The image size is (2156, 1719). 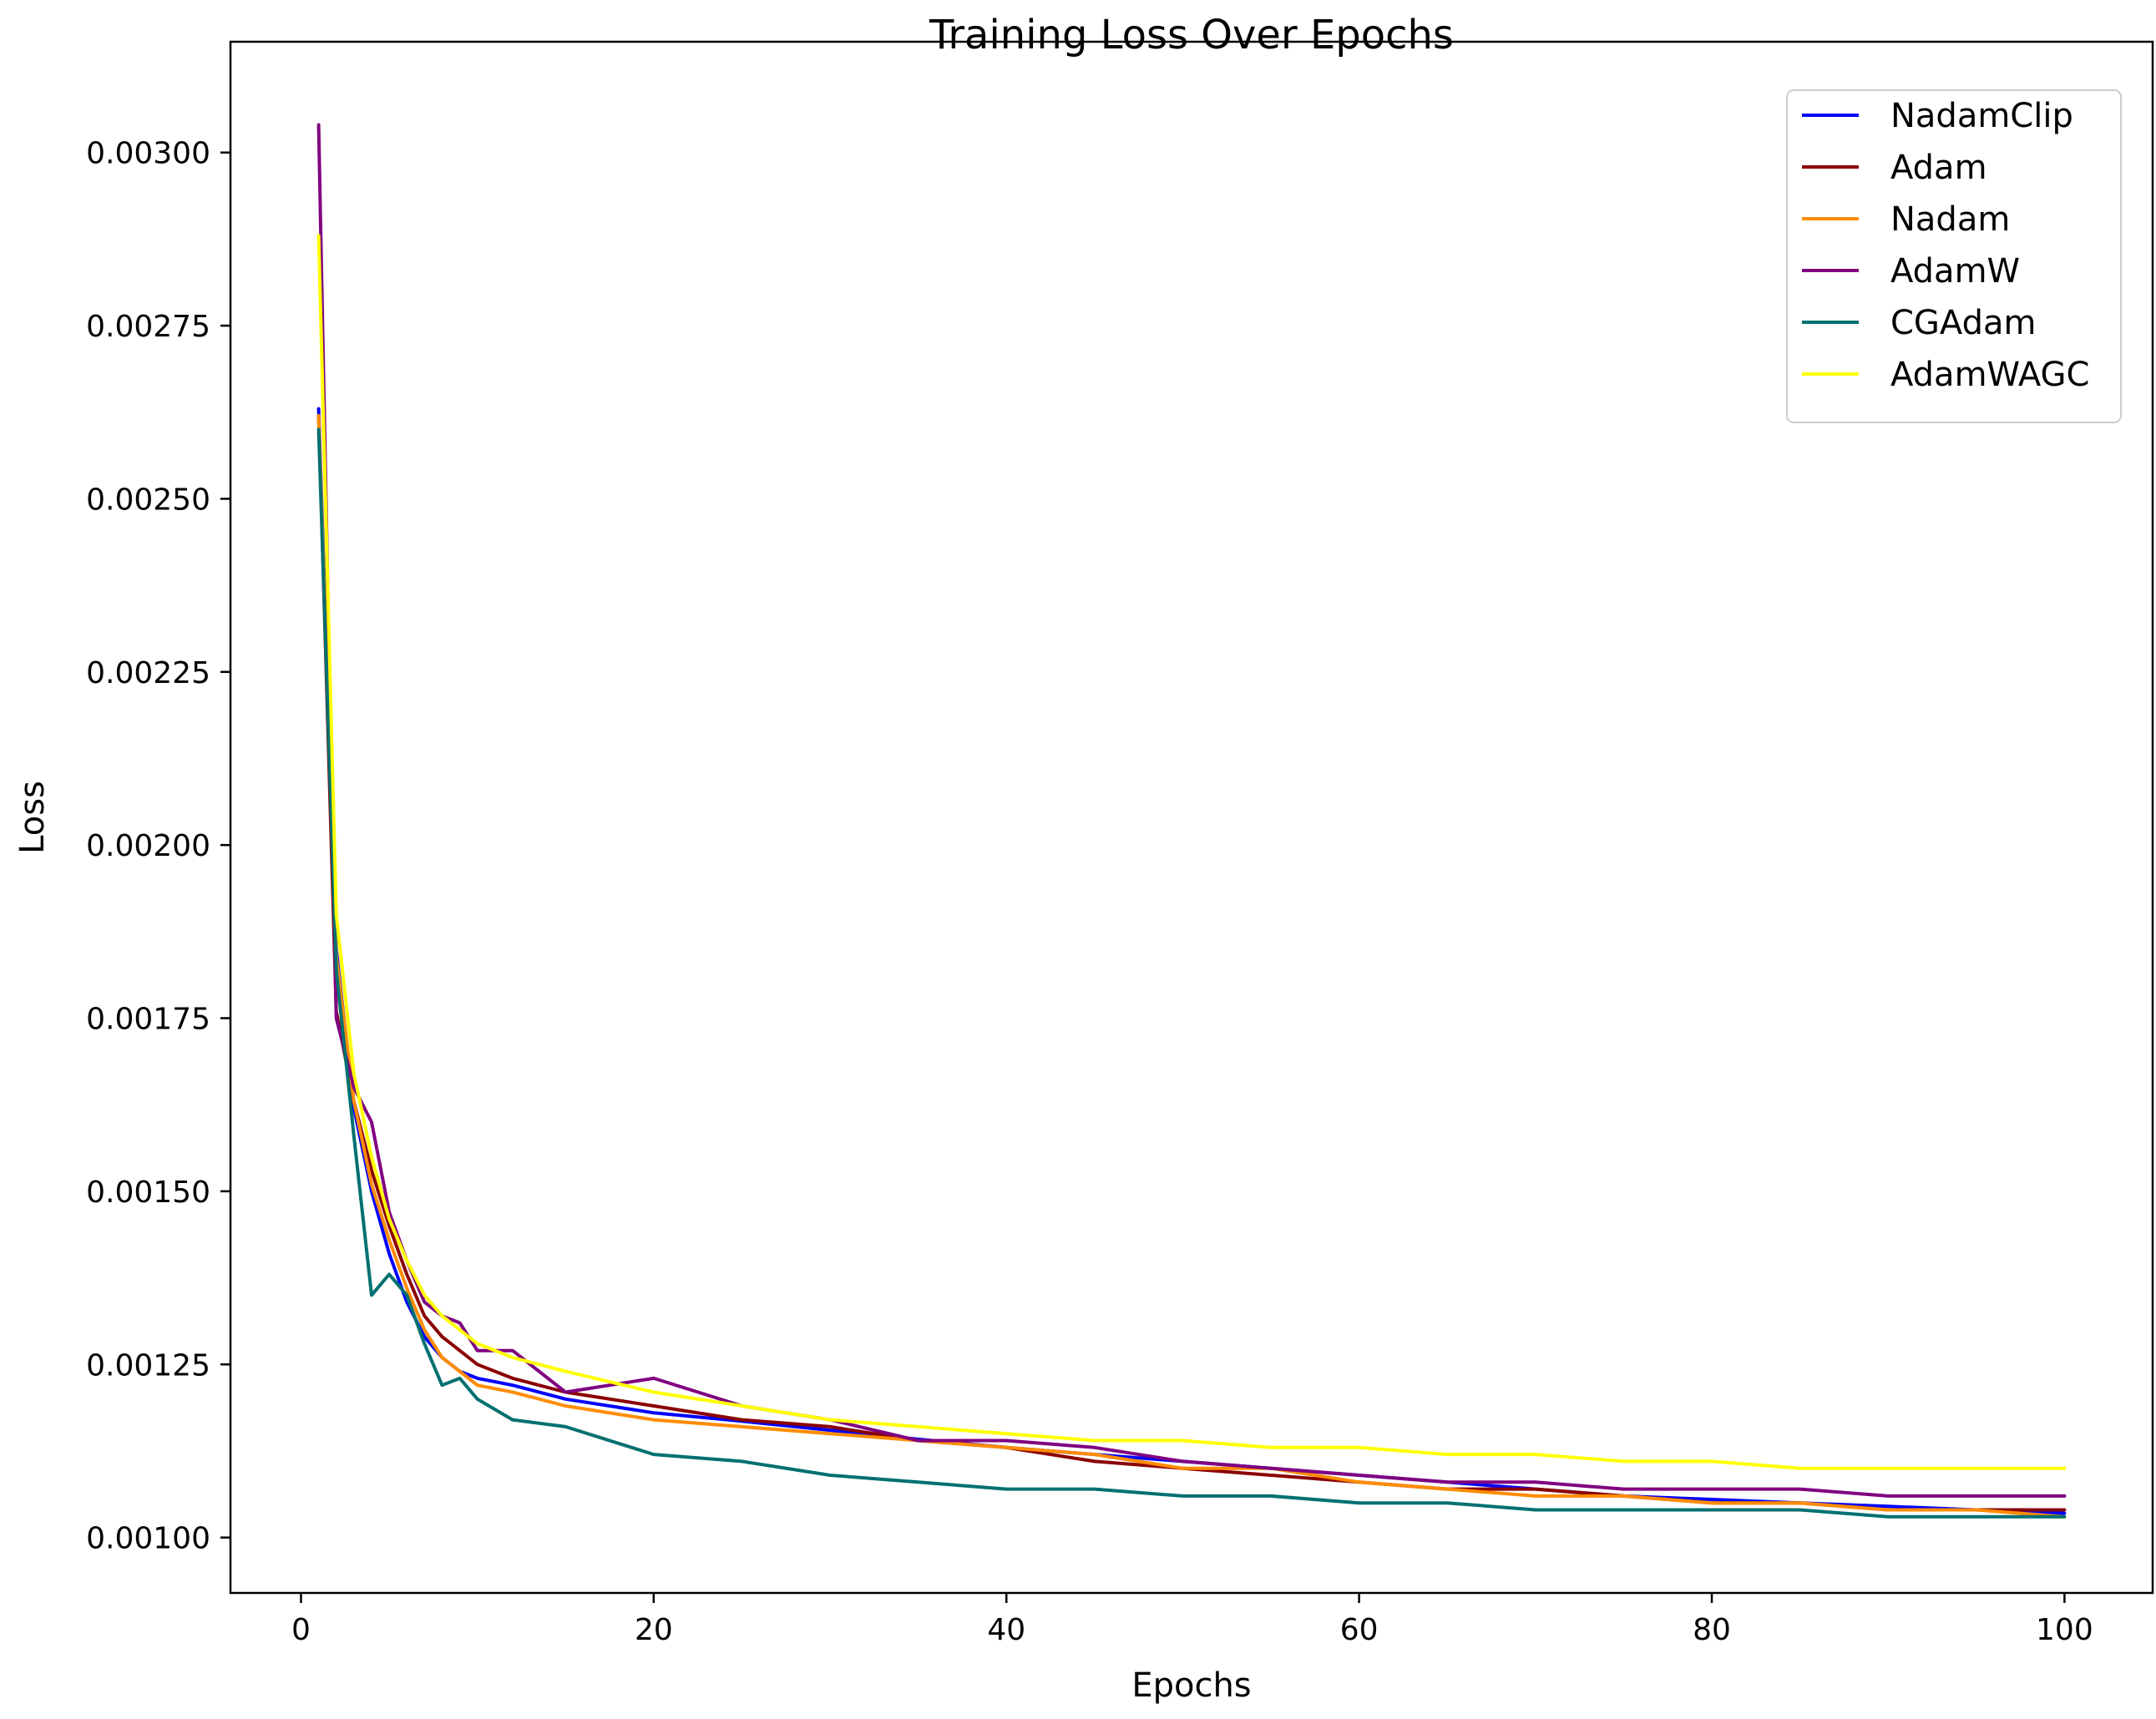 I want to click on y-tick-label: 0.00200, so click(x=148, y=846).